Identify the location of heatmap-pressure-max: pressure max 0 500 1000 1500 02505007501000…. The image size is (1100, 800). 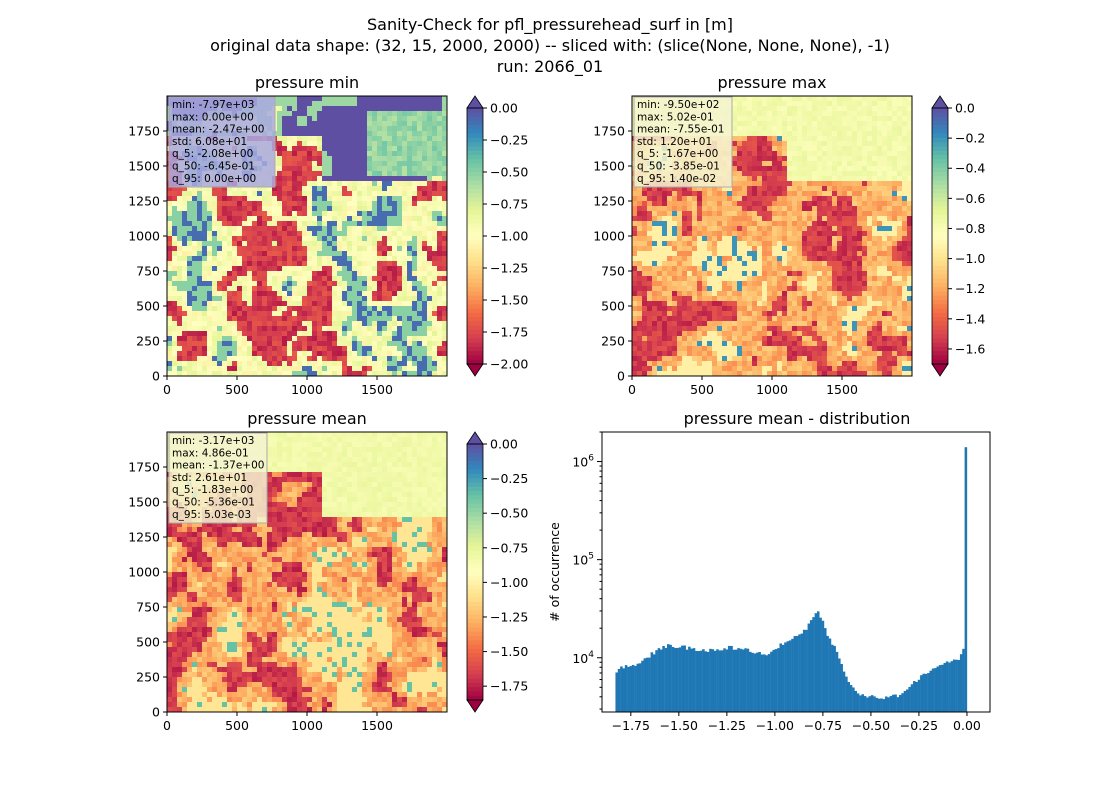
(789, 235).